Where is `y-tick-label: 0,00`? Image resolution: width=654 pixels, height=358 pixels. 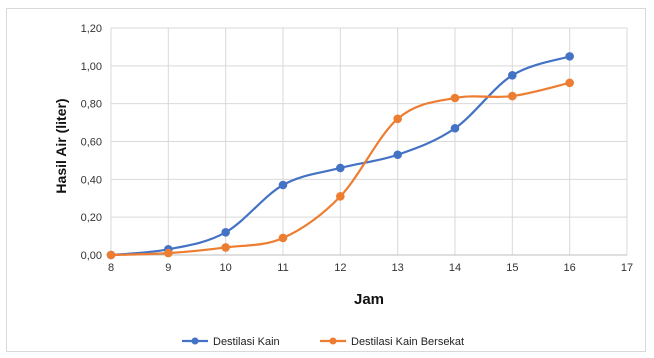
y-tick-label: 0,00 is located at coordinates (91, 256).